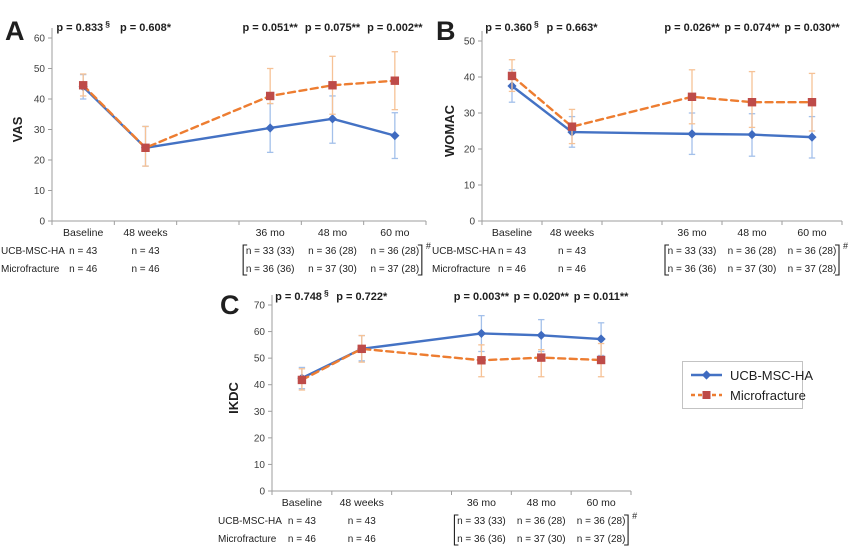  Describe the element at coordinates (302, 295) in the screenshot. I see `p-value-label: p = 0.748 §` at that location.